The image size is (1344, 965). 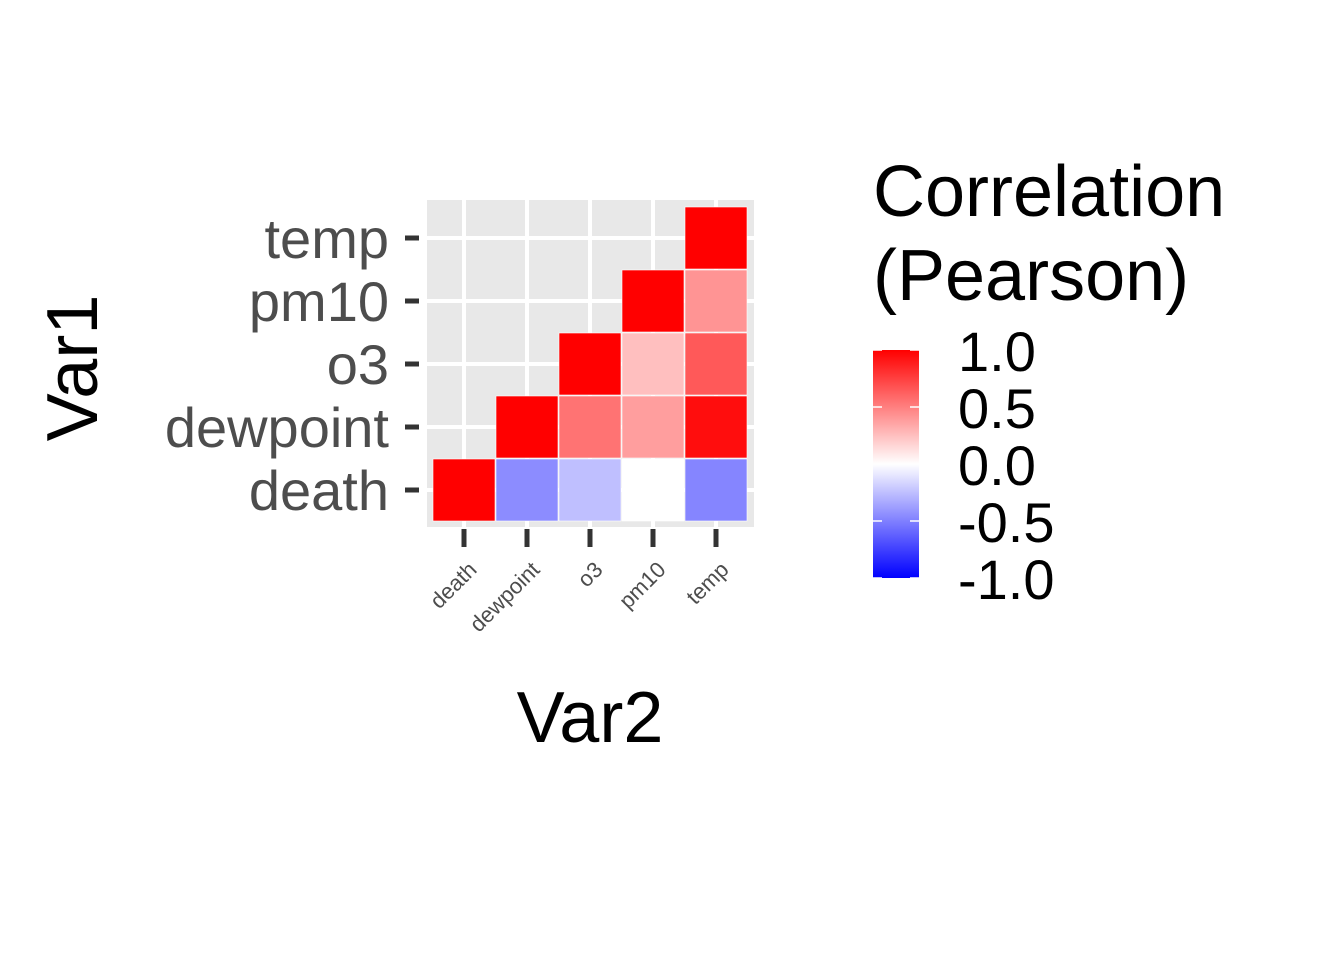 What do you see at coordinates (319, 490) in the screenshot?
I see `y-tick-label-death: death` at bounding box center [319, 490].